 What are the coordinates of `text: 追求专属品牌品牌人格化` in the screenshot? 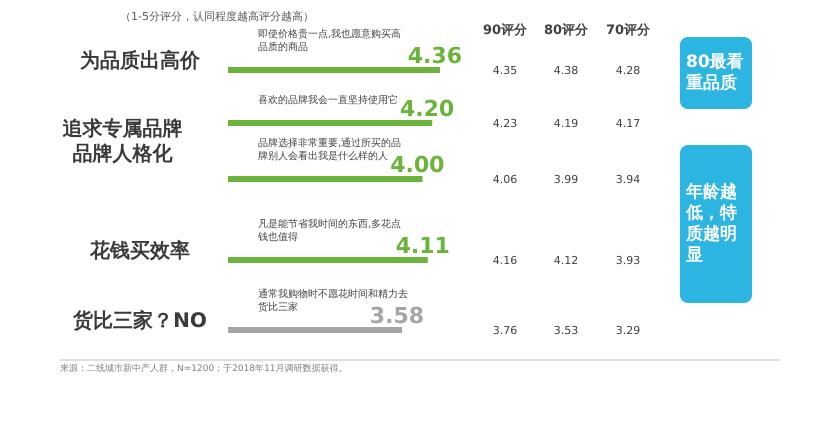 It's located at (123, 141).